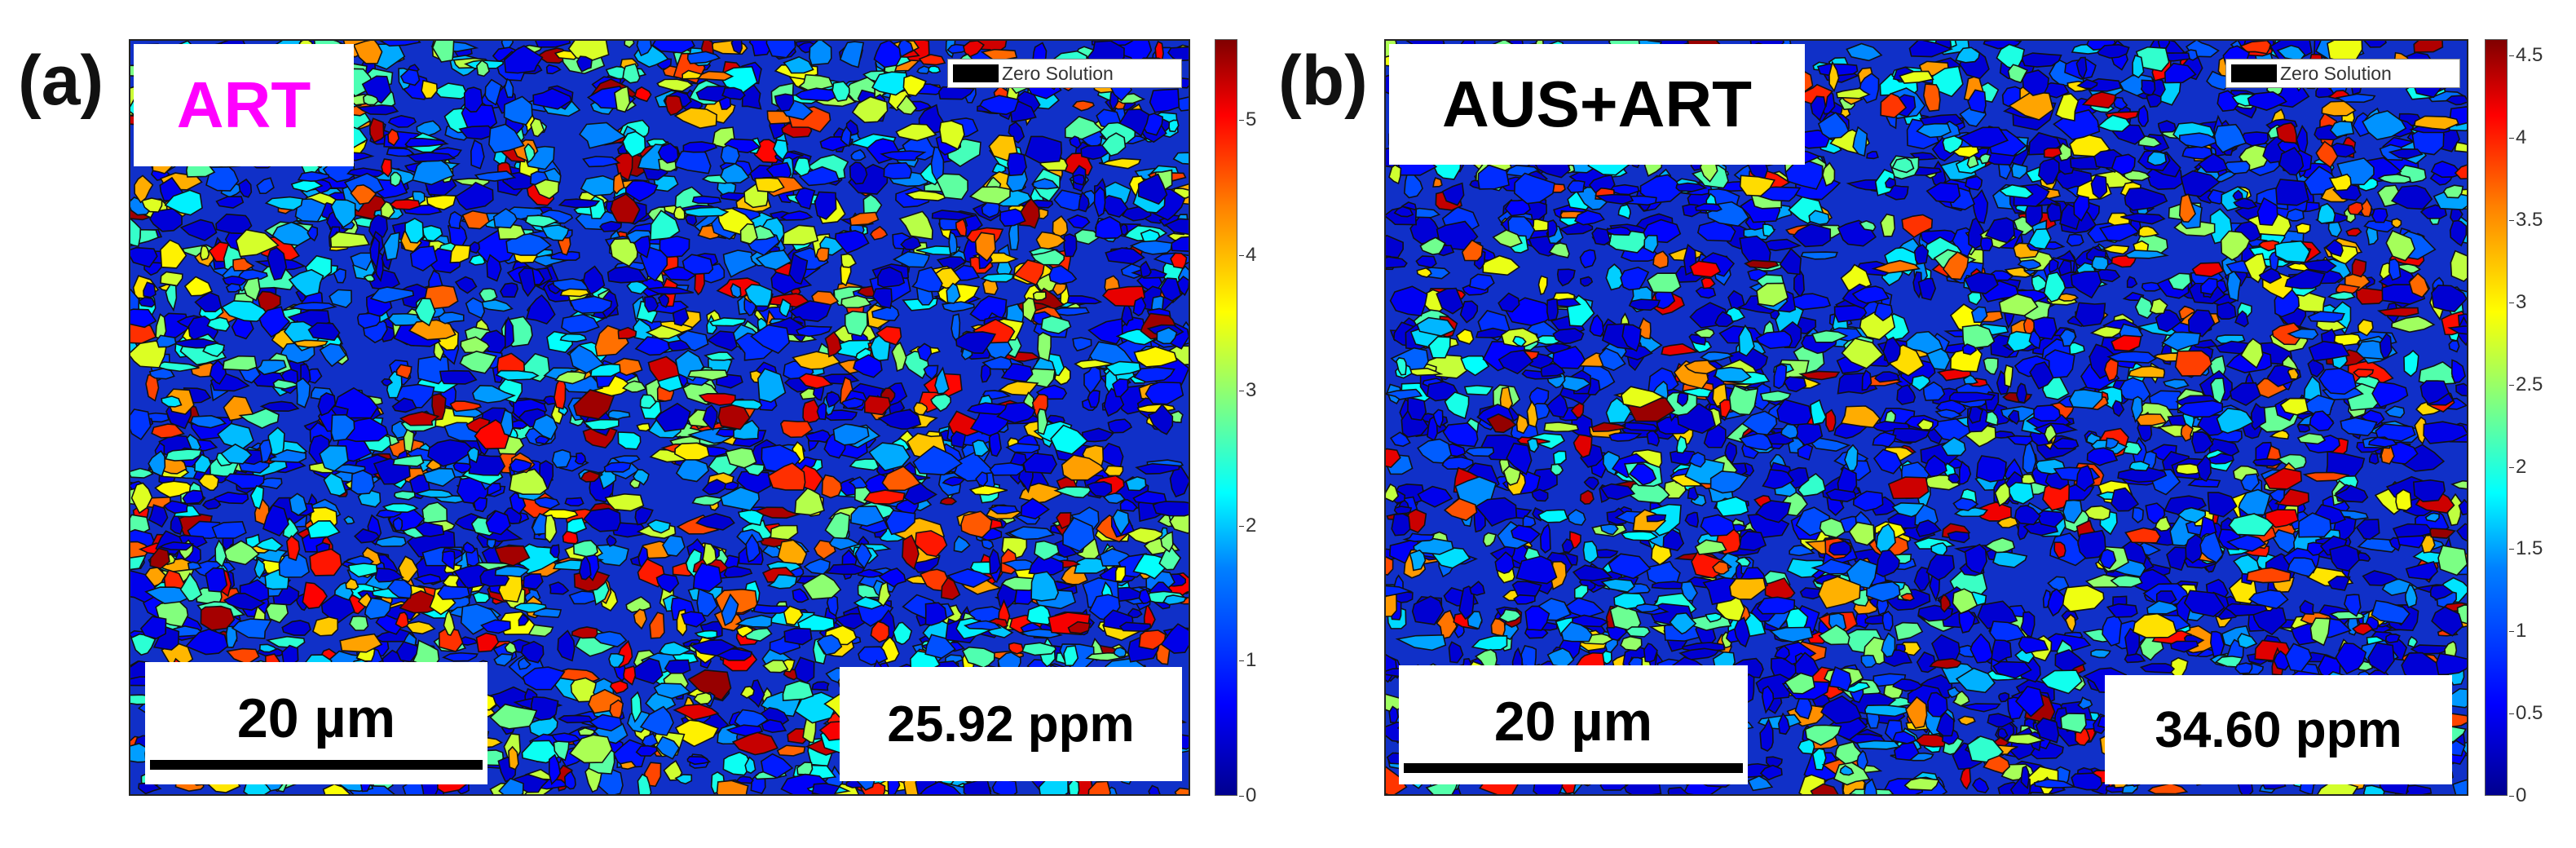 The width and height of the screenshot is (2576, 848). I want to click on colorbar-tick-label: 3, so click(1247, 389).